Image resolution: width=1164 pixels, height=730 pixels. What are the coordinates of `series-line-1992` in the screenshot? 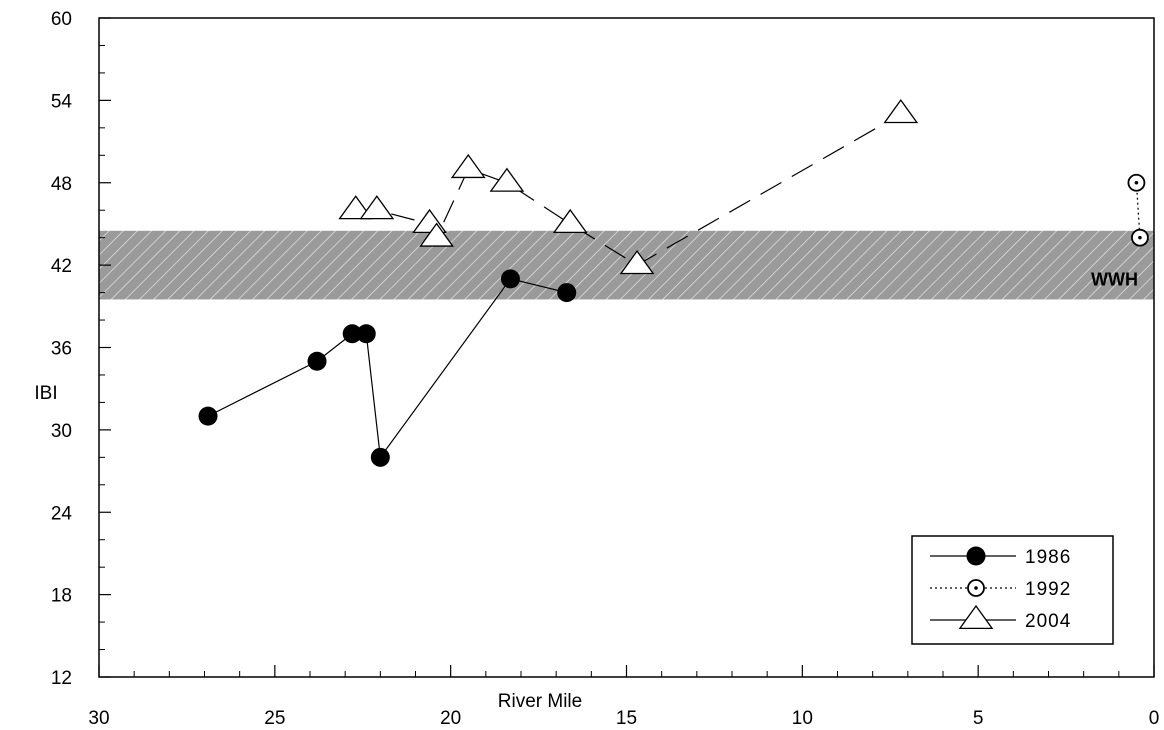 It's located at (1138, 210).